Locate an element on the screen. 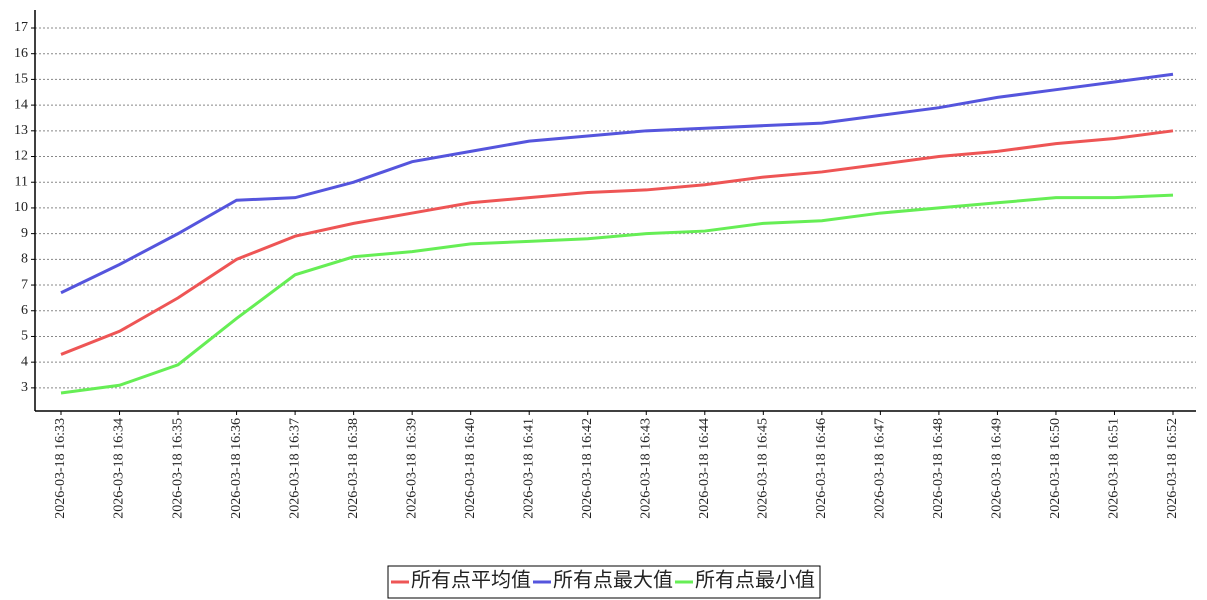  x-tick-label: 2026-03-18 16:36 is located at coordinates (236, 468).